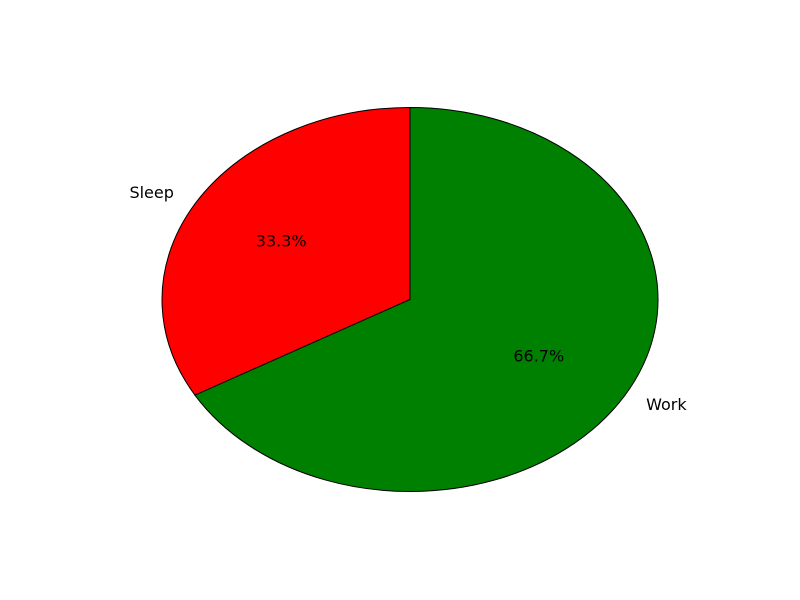 This screenshot has height=600, width=800. What do you see at coordinates (151, 192) in the screenshot?
I see `slice-label-sleep: Sleep` at bounding box center [151, 192].